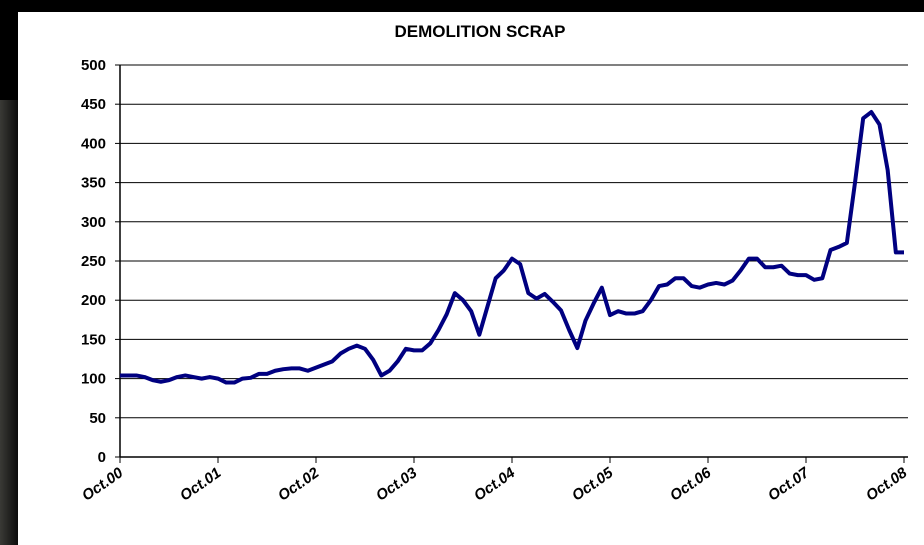 Image resolution: width=924 pixels, height=545 pixels. Describe the element at coordinates (93, 261) in the screenshot. I see `y-tick-label: 250` at that location.